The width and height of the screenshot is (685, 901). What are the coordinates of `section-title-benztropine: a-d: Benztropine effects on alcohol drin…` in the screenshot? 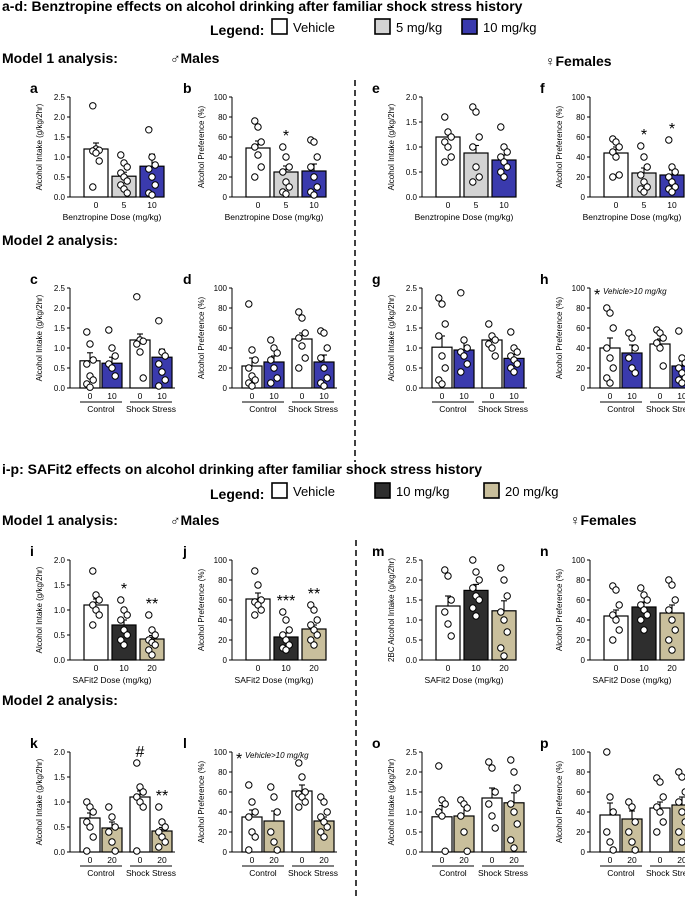 It's located at (262, 7).